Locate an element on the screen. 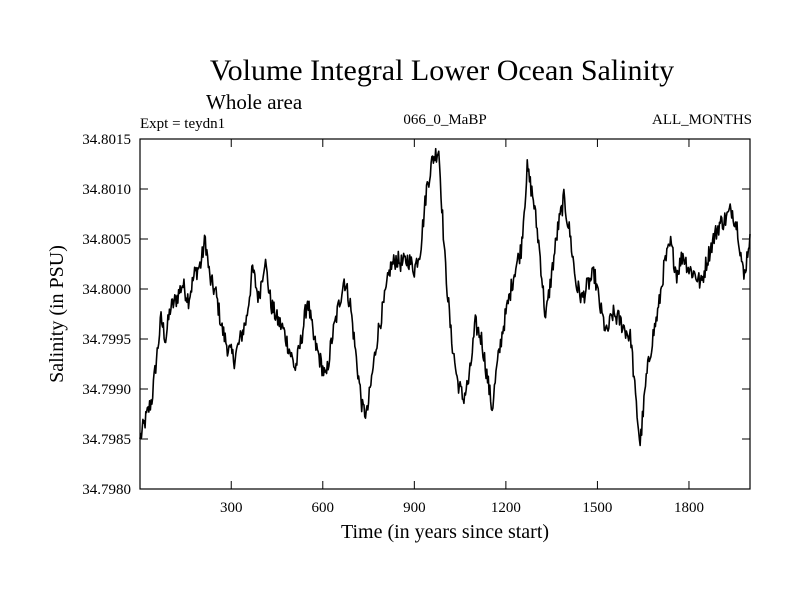  x-tick-label: 1500 is located at coordinates (597, 508).